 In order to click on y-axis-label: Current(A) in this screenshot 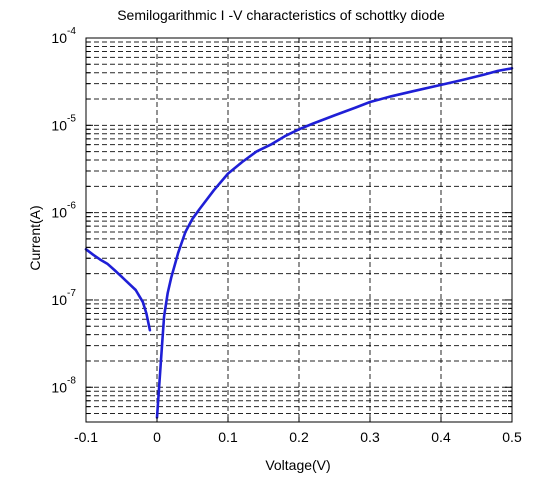, I will do `click(35, 237)`.